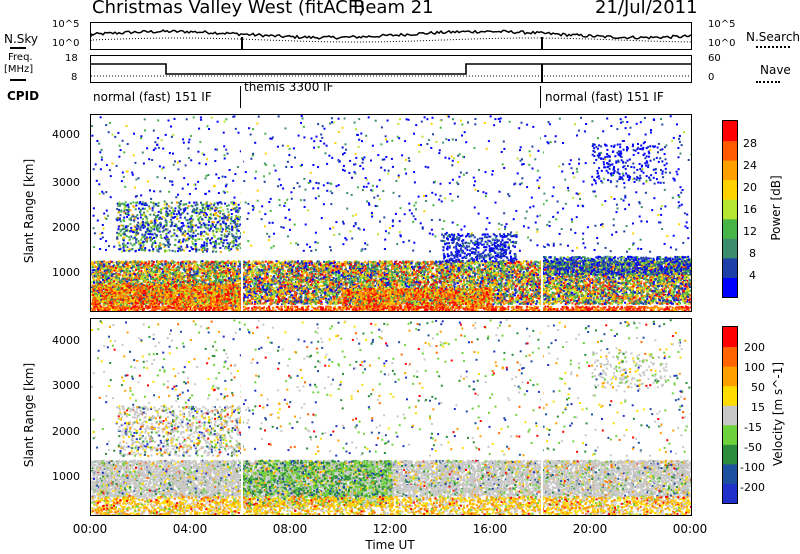 The image size is (800, 554). I want to click on cpid-segment-label: normal (fast) 151 IF, so click(152, 97).